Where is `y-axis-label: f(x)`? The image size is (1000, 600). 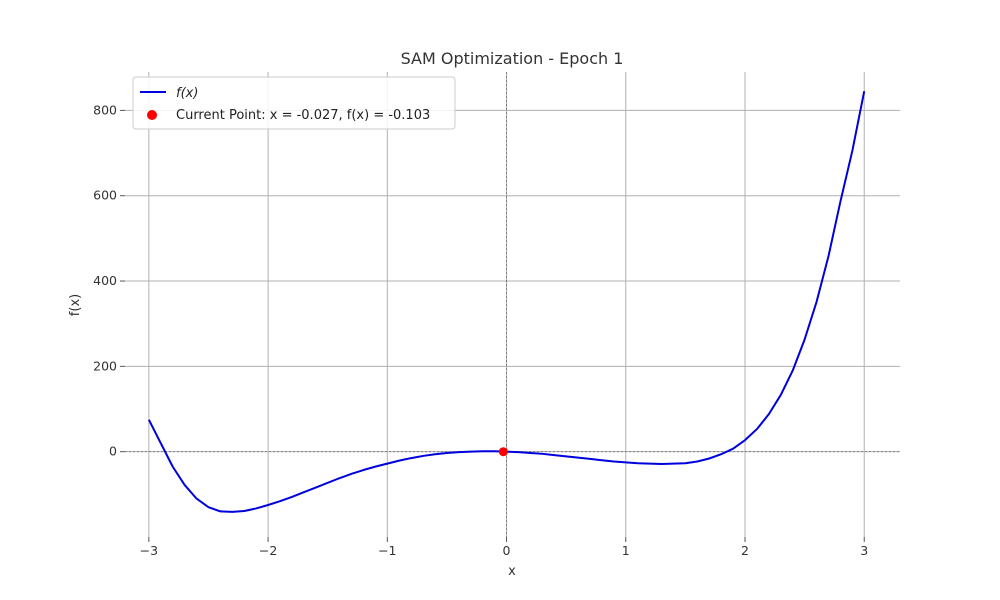
y-axis-label: f(x) is located at coordinates (75, 305).